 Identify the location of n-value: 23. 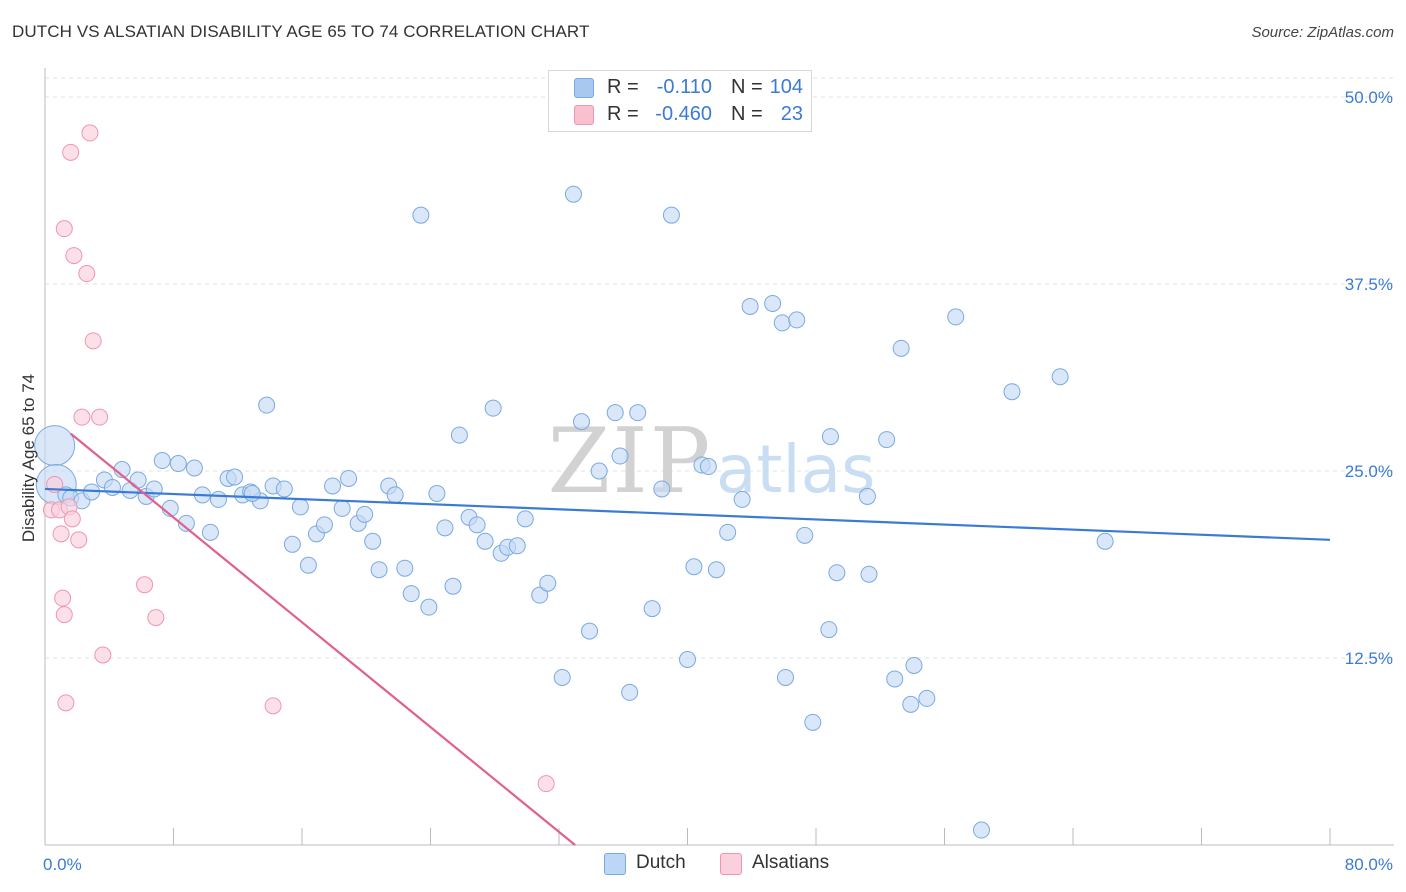
(791, 114).